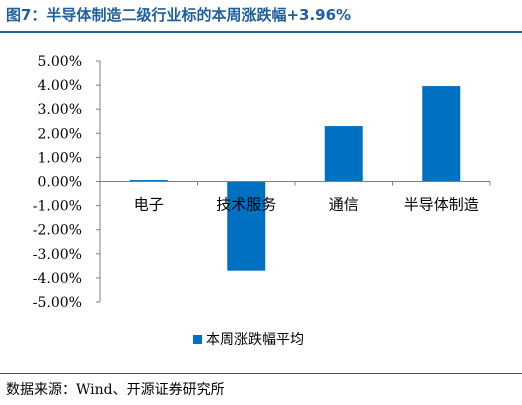 The image size is (522, 405). I want to click on x-tick-label: 通信, so click(344, 205).